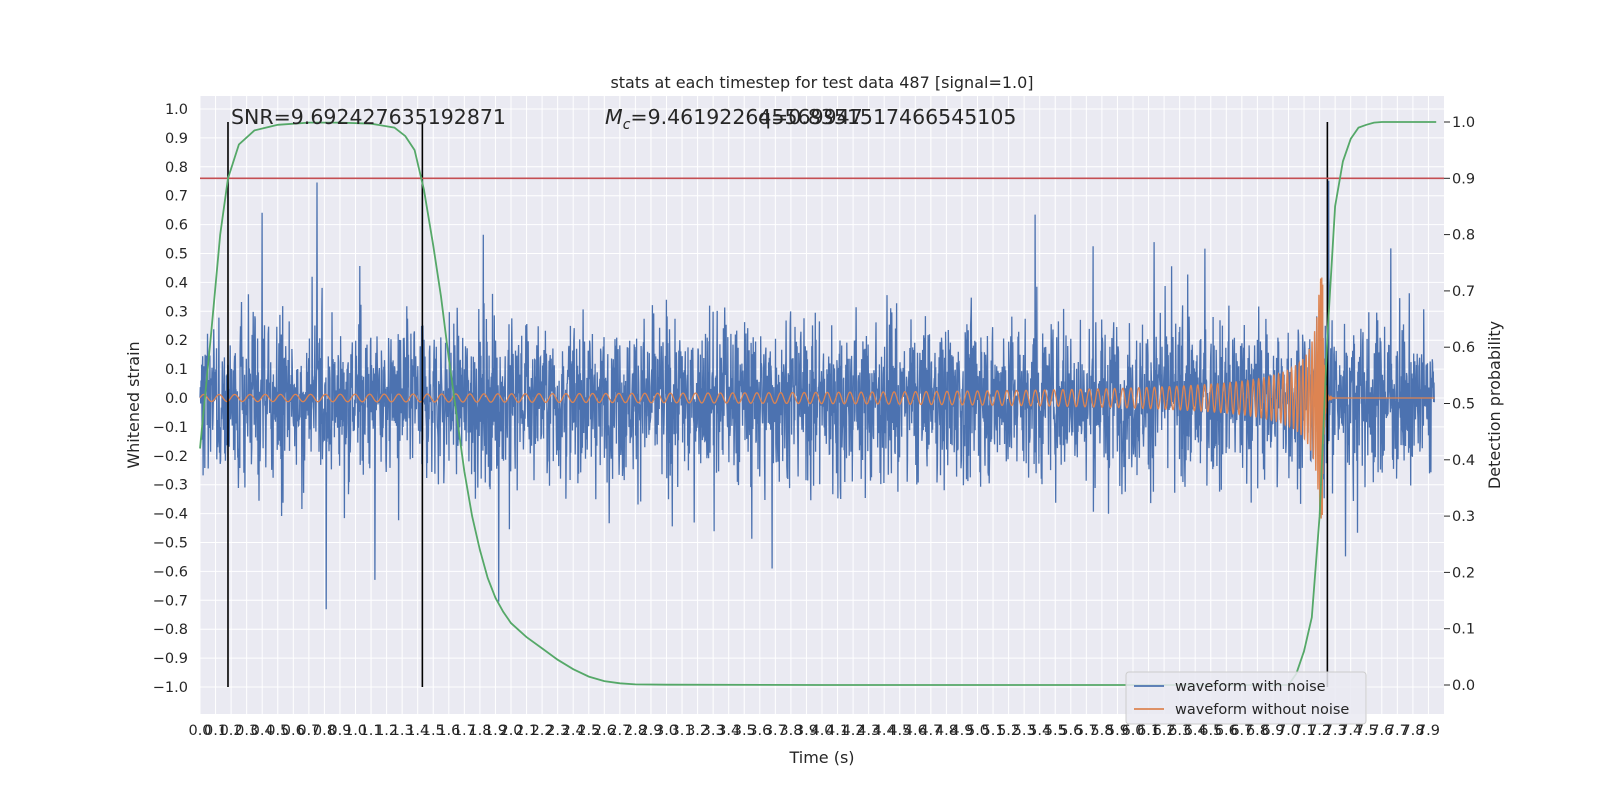  I want to click on x-tick-label: 5.2, so click(1008, 731).